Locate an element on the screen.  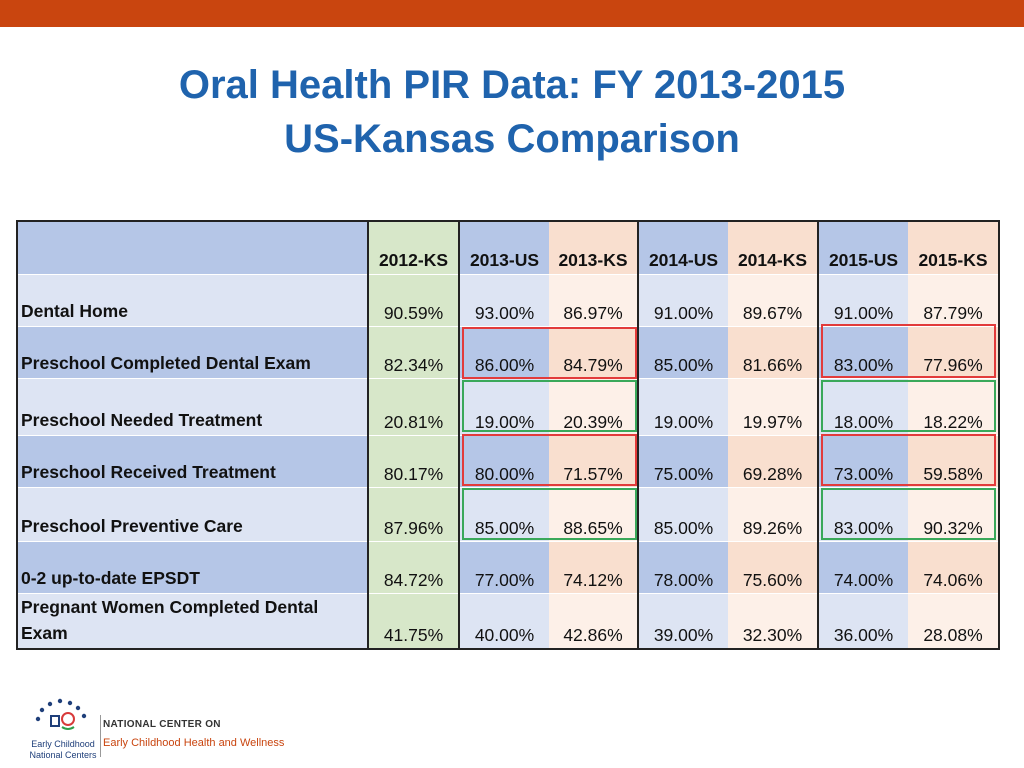
table-cell: 73.00% is located at coordinates (863, 461).